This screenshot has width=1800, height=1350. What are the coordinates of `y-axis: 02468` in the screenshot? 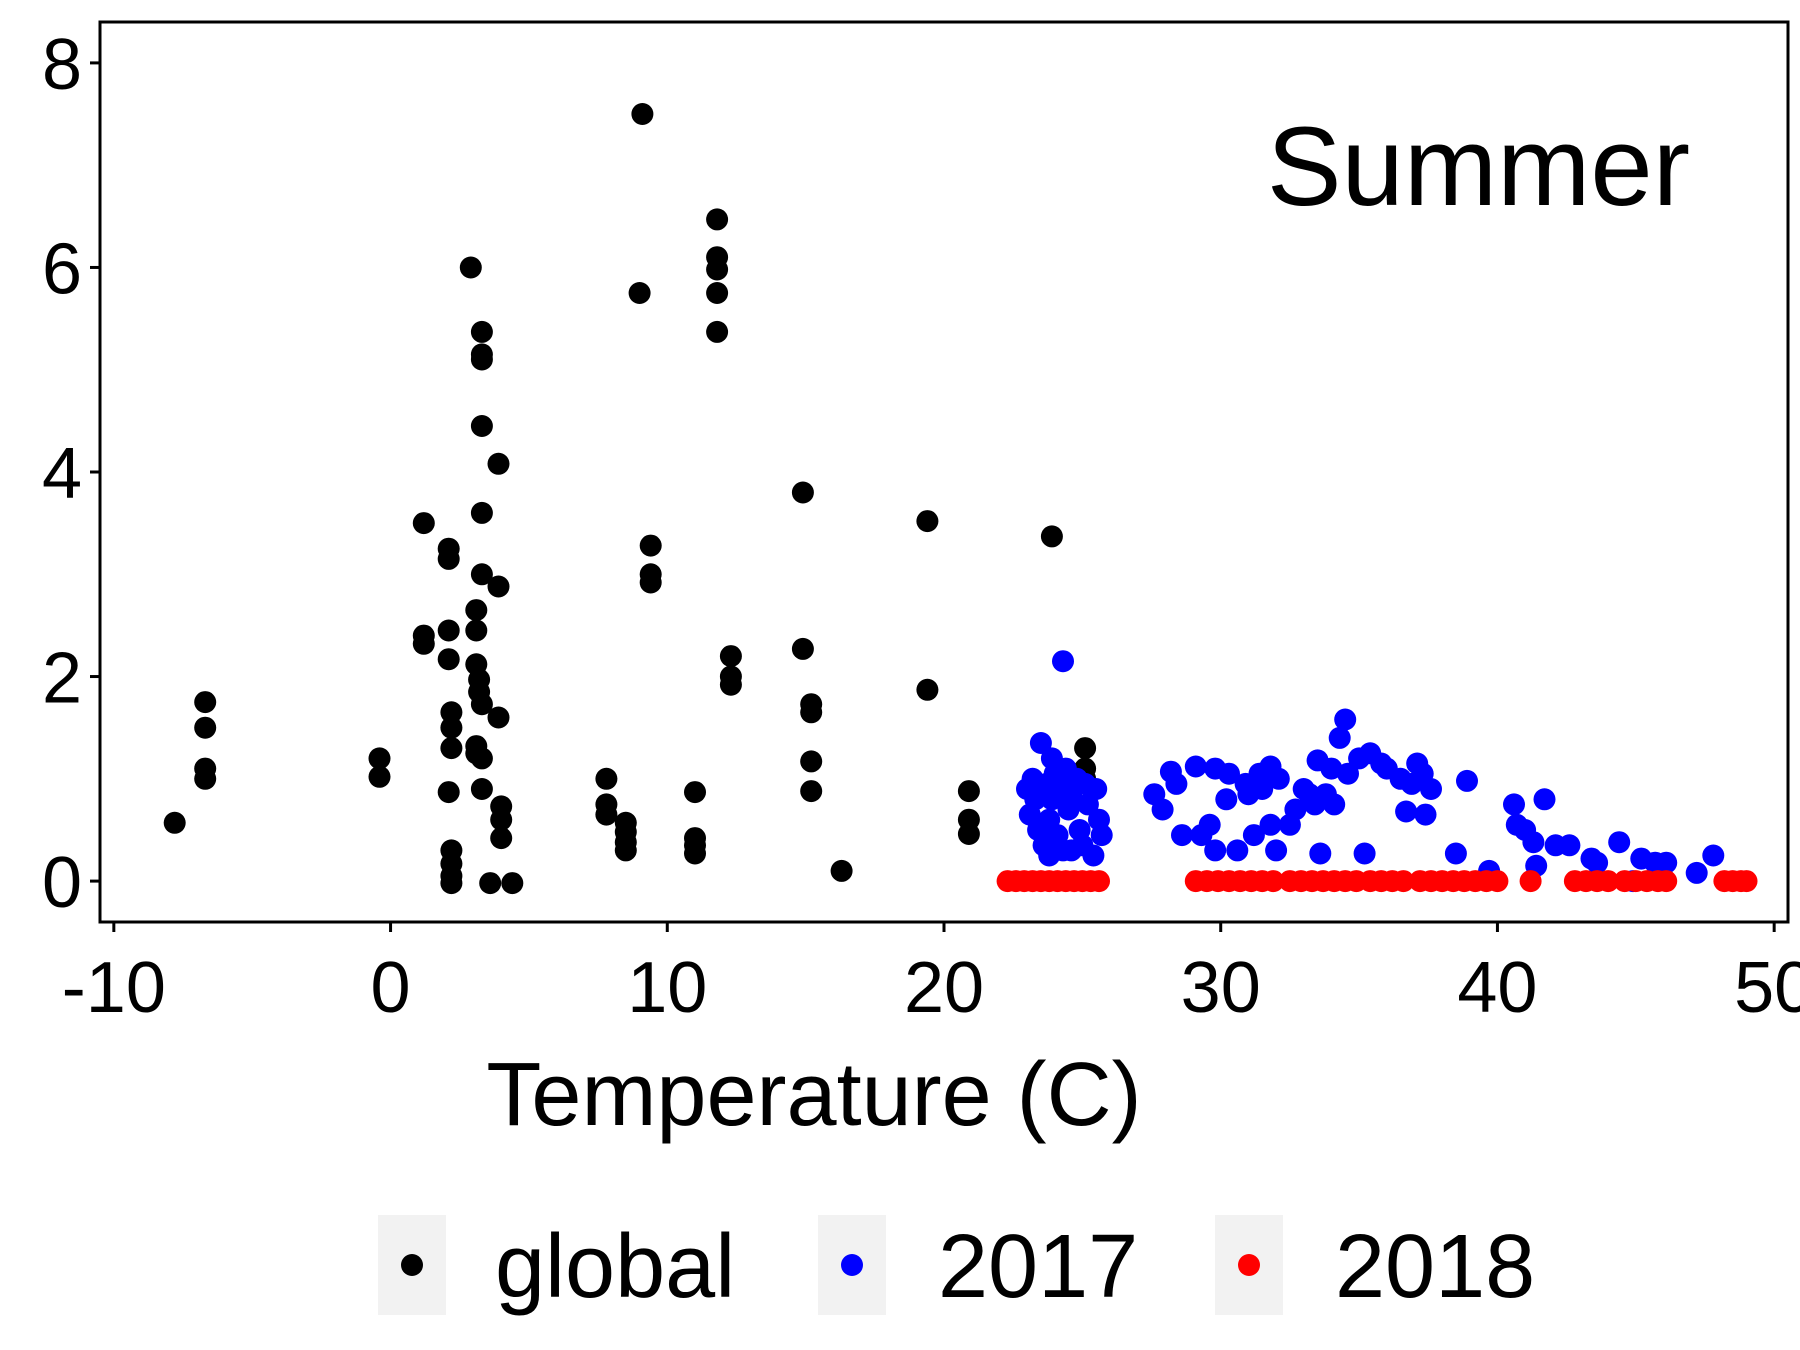 It's located at (71, 474).